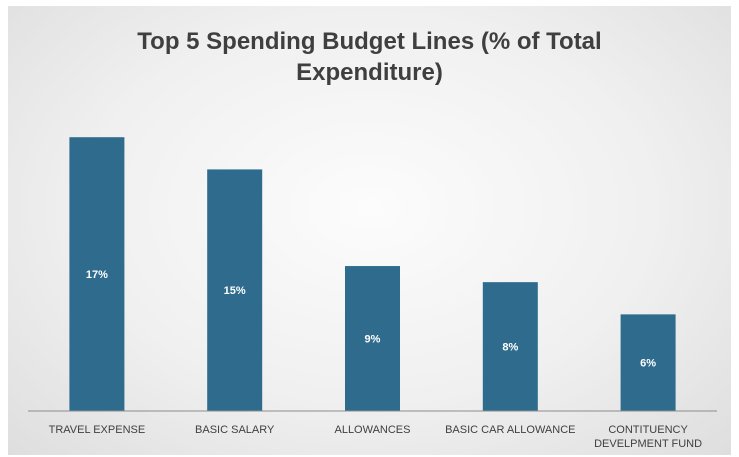 Image resolution: width=739 pixels, height=457 pixels. I want to click on category-label-2: BASIC SALARY, so click(235, 430).